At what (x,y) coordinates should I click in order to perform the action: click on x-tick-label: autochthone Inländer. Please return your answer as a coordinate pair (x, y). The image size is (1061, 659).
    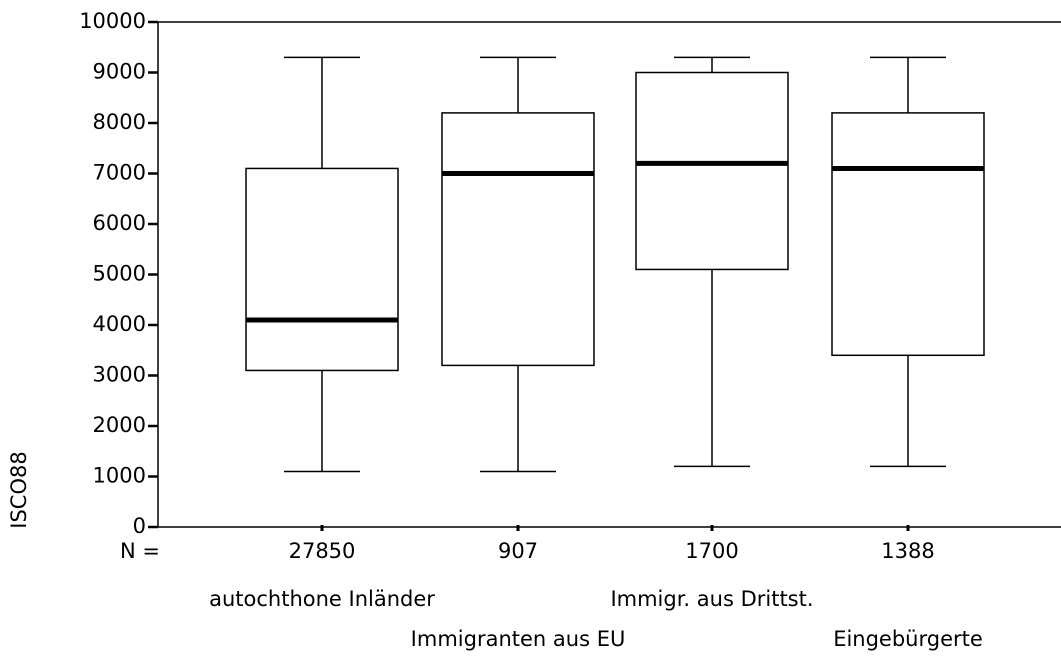
    Looking at the image, I should click on (322, 599).